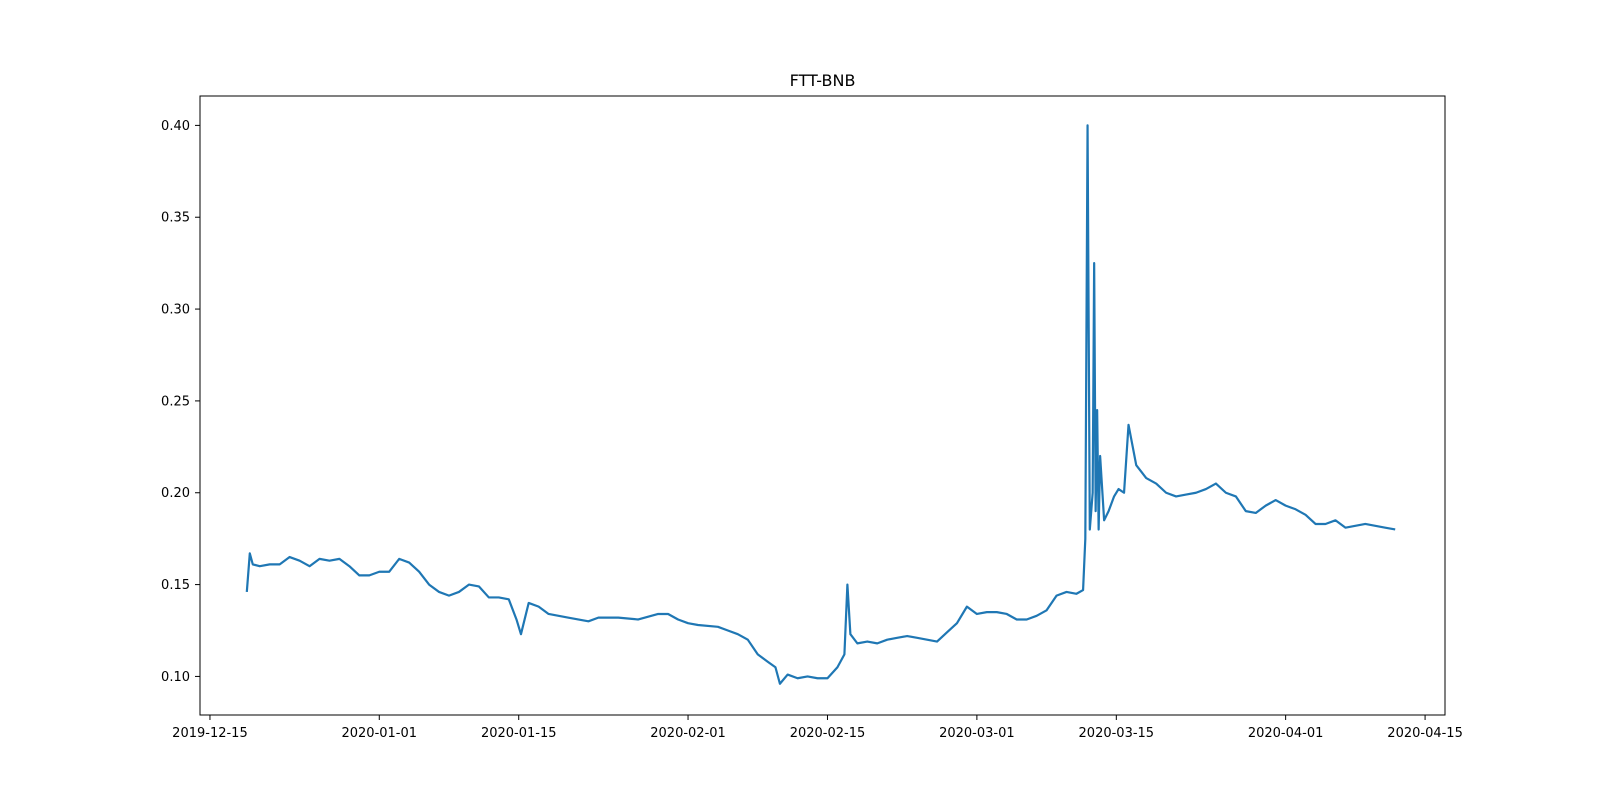 This screenshot has width=1600, height=800. What do you see at coordinates (175, 218) in the screenshot?
I see `y-tick-label: 0.35` at bounding box center [175, 218].